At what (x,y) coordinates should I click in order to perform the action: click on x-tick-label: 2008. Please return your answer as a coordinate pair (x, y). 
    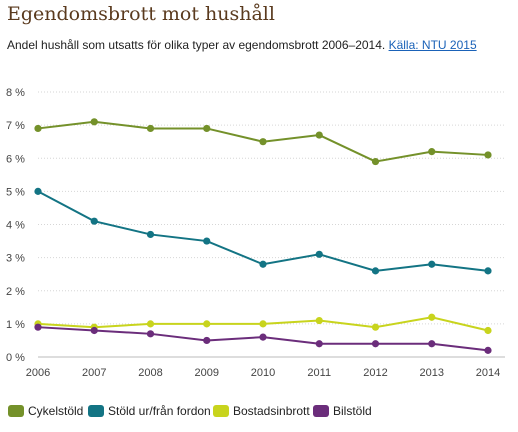
    Looking at the image, I should click on (150, 373).